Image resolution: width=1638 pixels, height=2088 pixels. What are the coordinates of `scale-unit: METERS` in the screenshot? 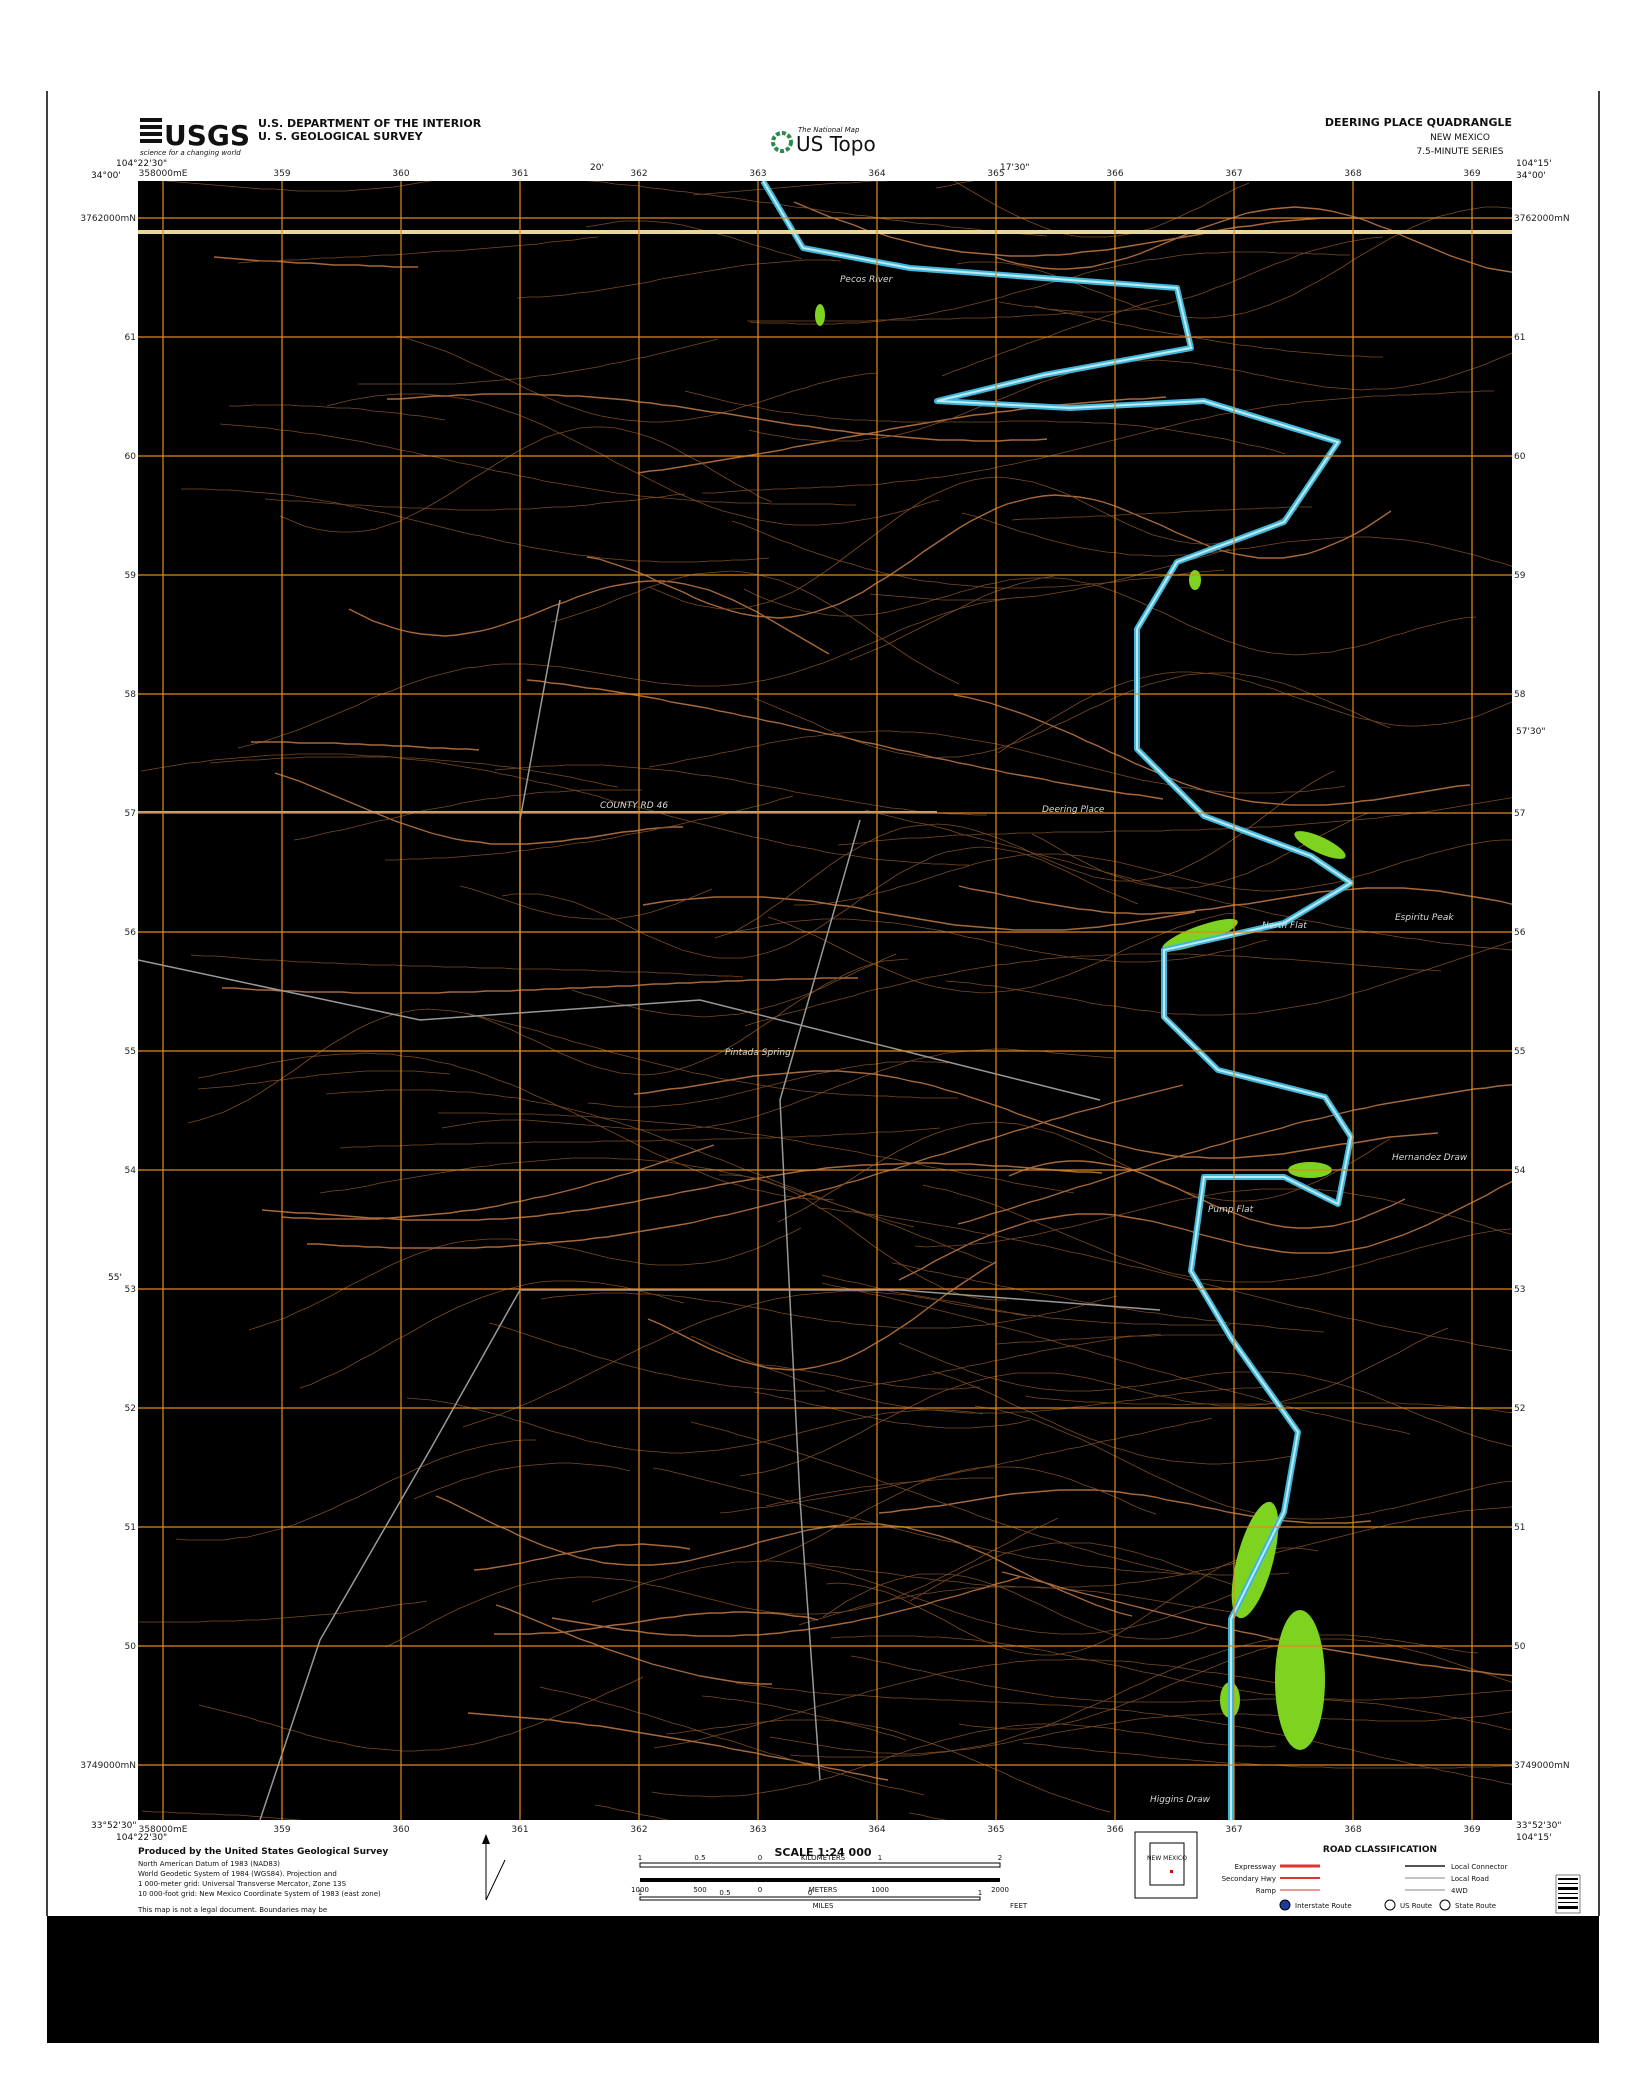 It's located at (823, 1890).